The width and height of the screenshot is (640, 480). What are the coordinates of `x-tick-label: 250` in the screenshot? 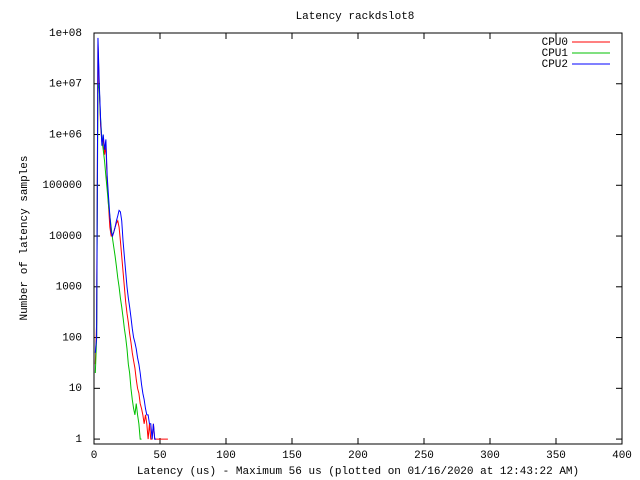 It's located at (424, 456).